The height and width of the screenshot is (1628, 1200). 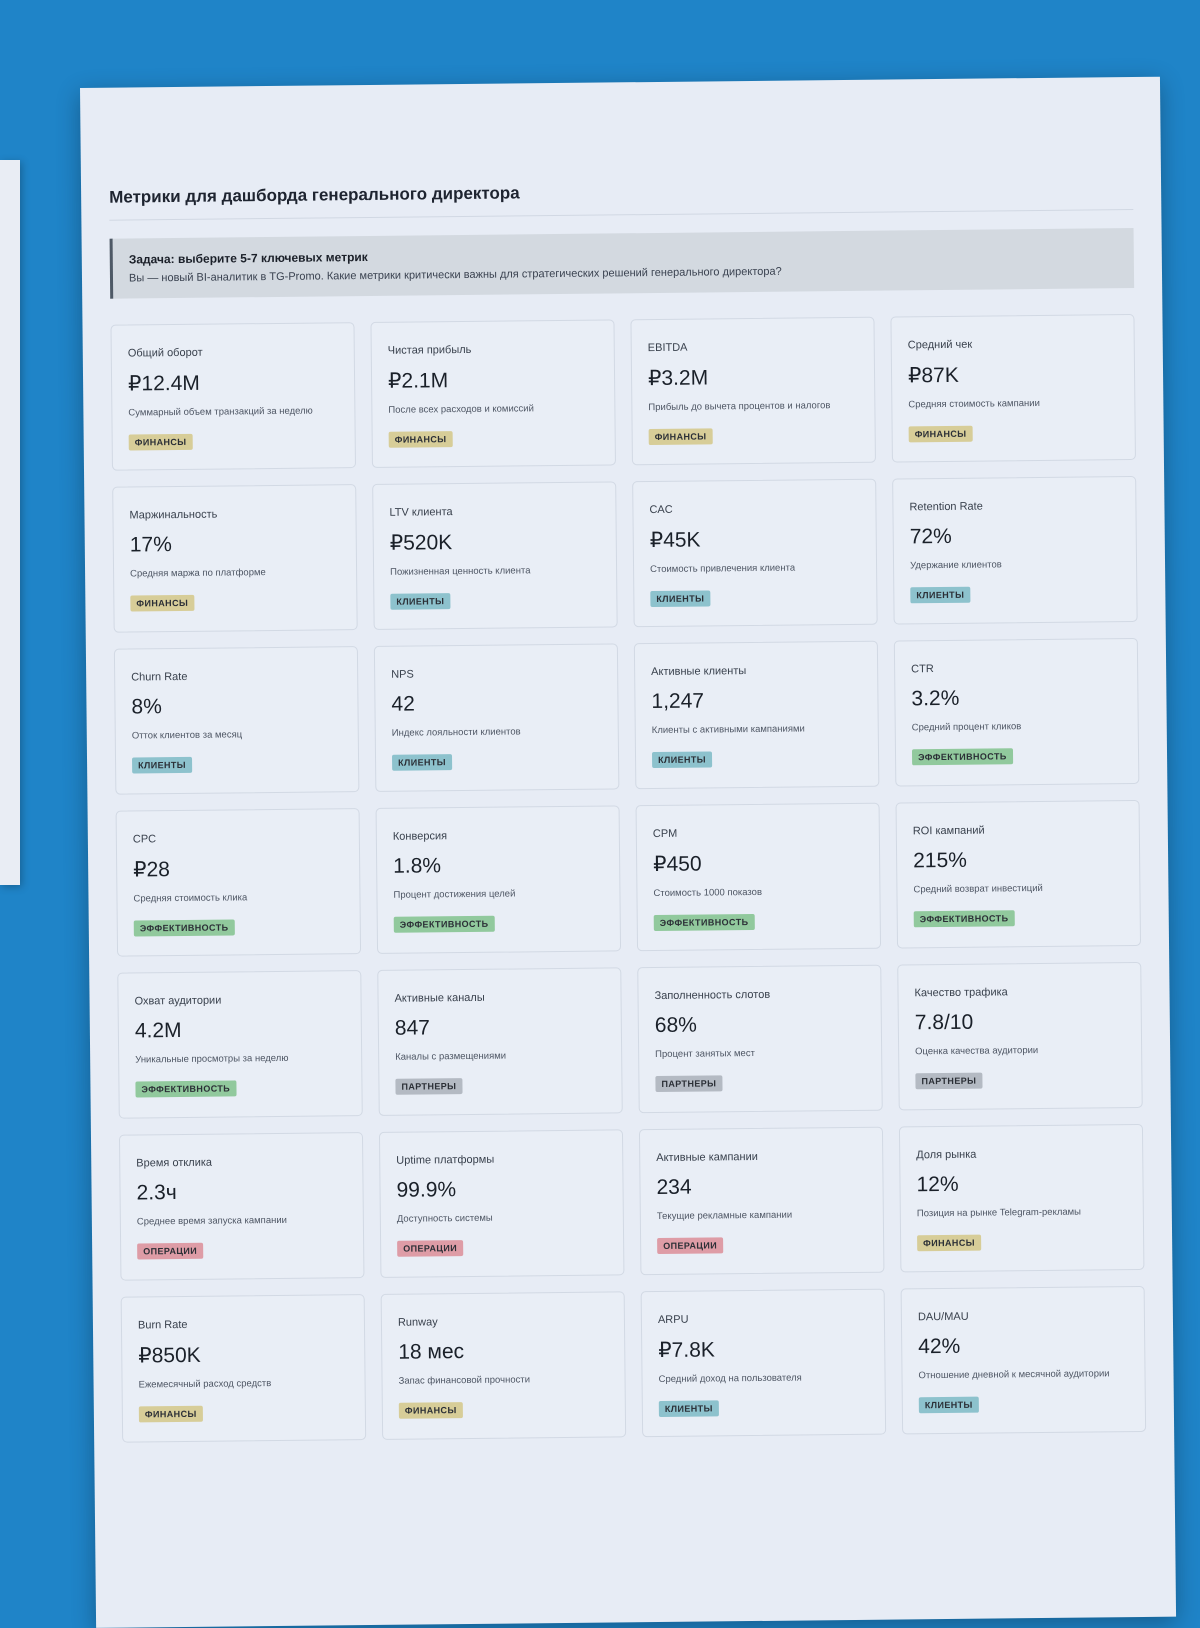 I want to click on metric-label: Активные клиенты, so click(x=699, y=672).